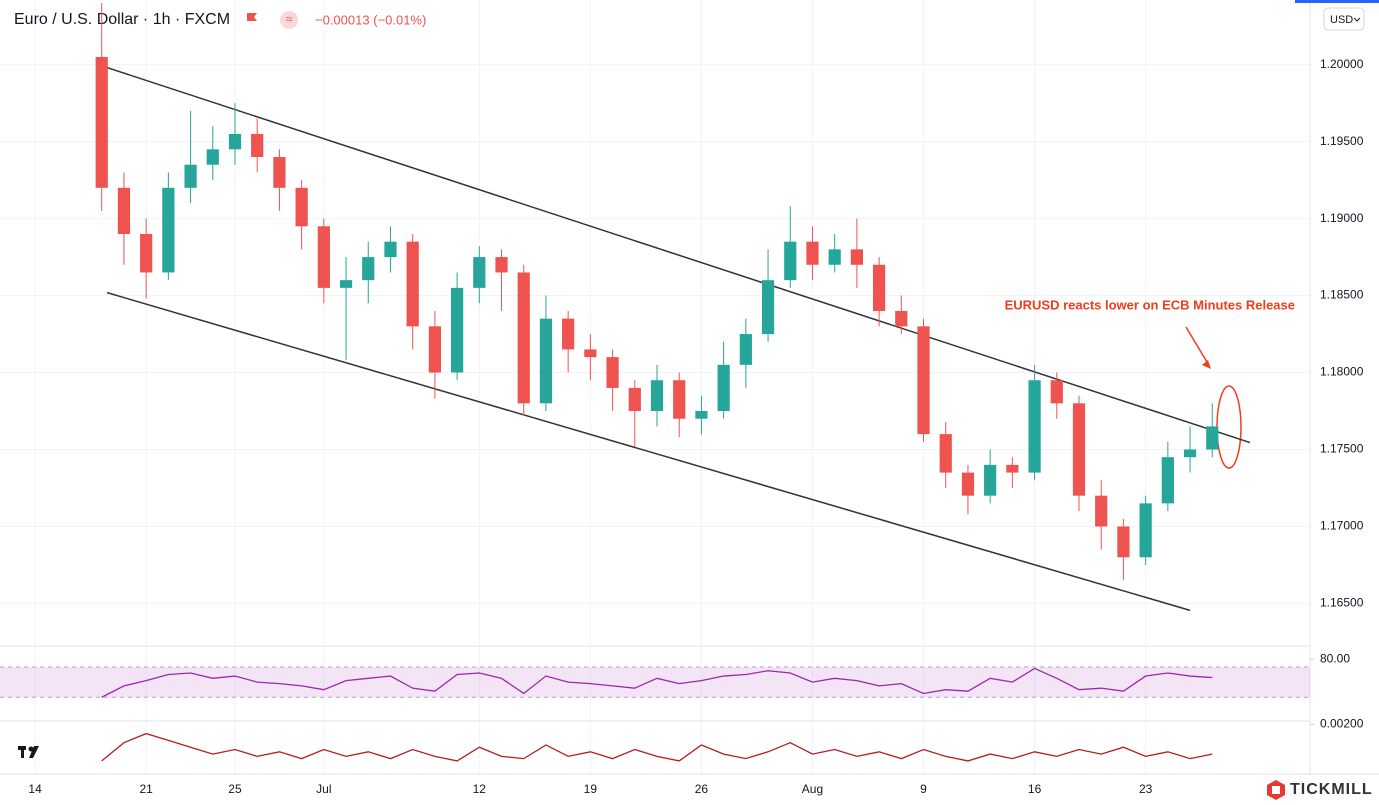  I want to click on tradingview-logo, so click(28, 752).